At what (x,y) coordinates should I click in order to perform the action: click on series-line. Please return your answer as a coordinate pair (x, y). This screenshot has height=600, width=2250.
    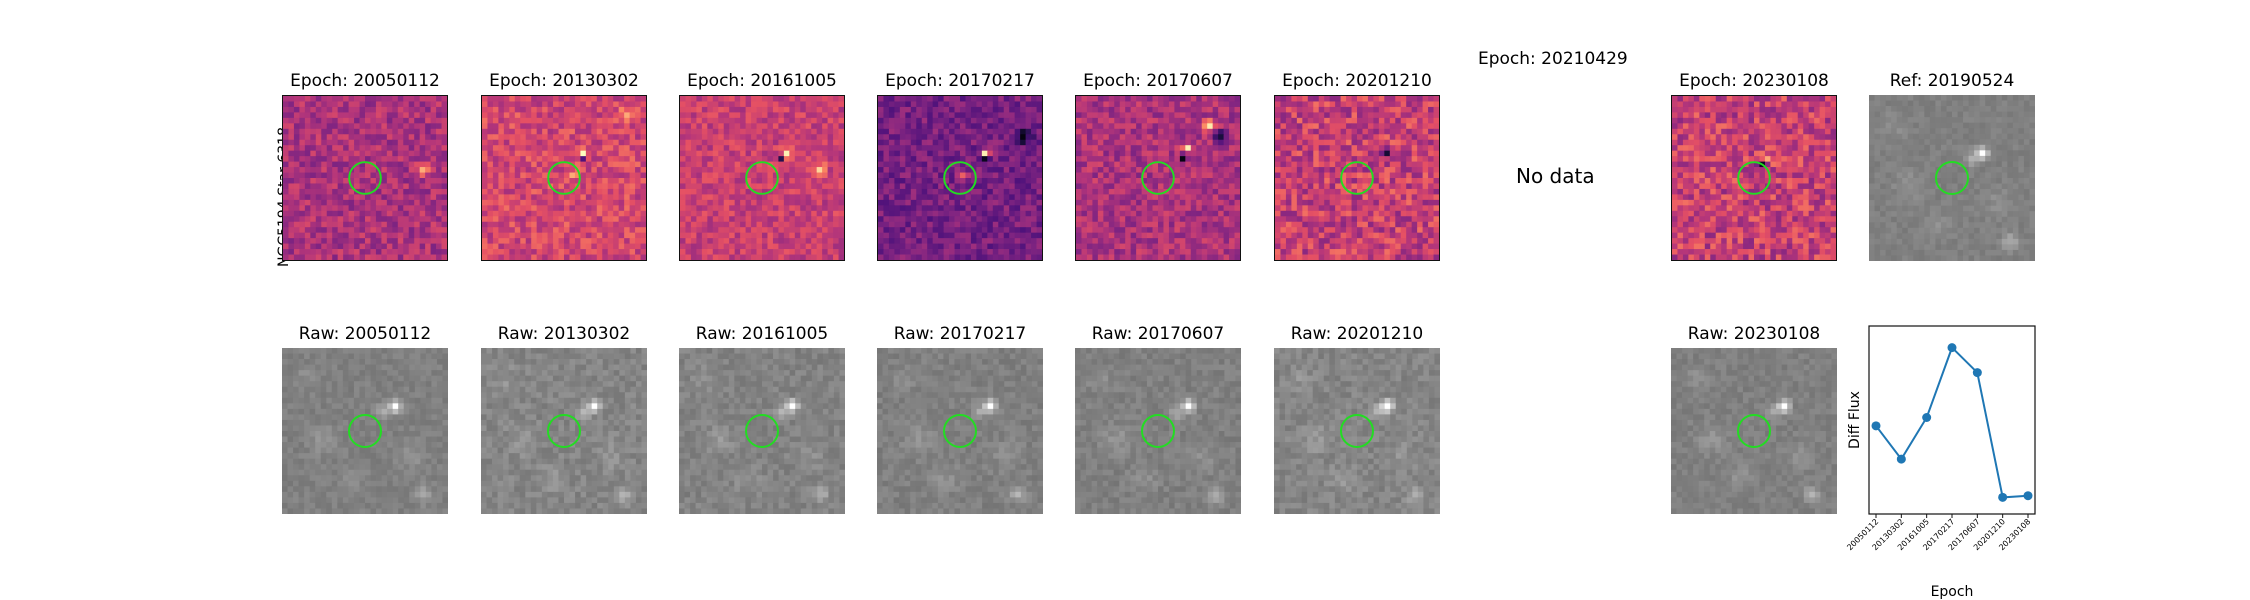
    Looking at the image, I should click on (1952, 422).